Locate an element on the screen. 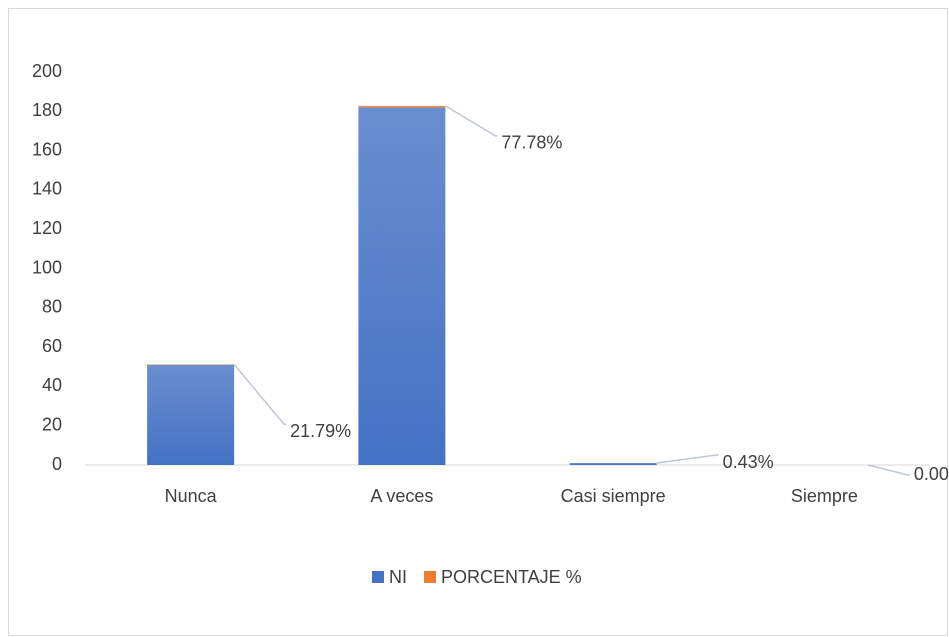 This screenshot has width=949, height=637. y-tick-label: 20 is located at coordinates (52, 424).